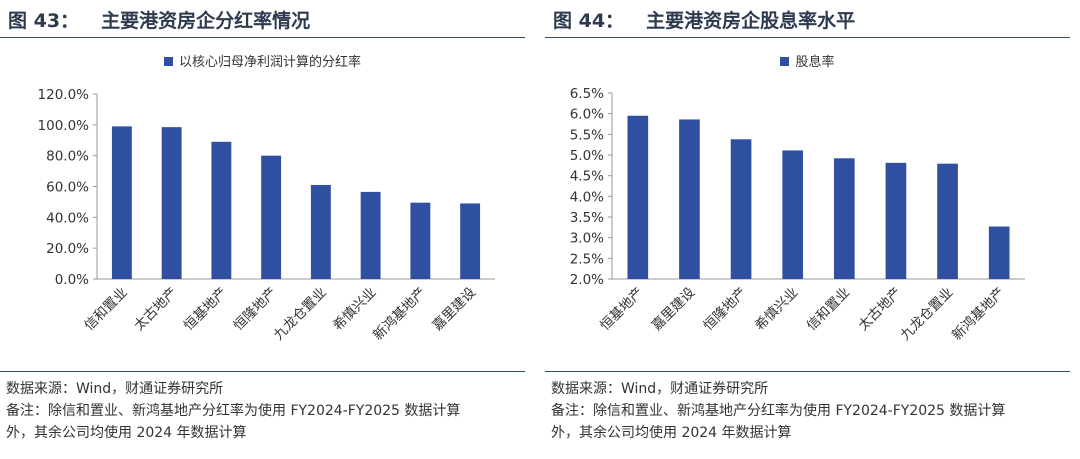  I want to click on y-tick-label: 120.0%, so click(64, 95).